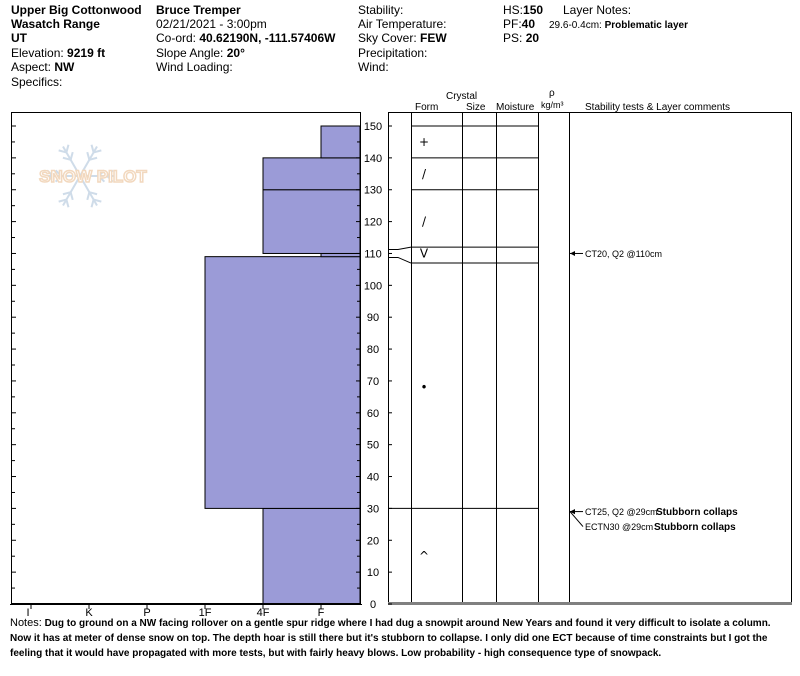 Image resolution: width=800 pixels, height=676 pixels. What do you see at coordinates (321, 613) in the screenshot?
I see `hardness-tick-label: F` at bounding box center [321, 613].